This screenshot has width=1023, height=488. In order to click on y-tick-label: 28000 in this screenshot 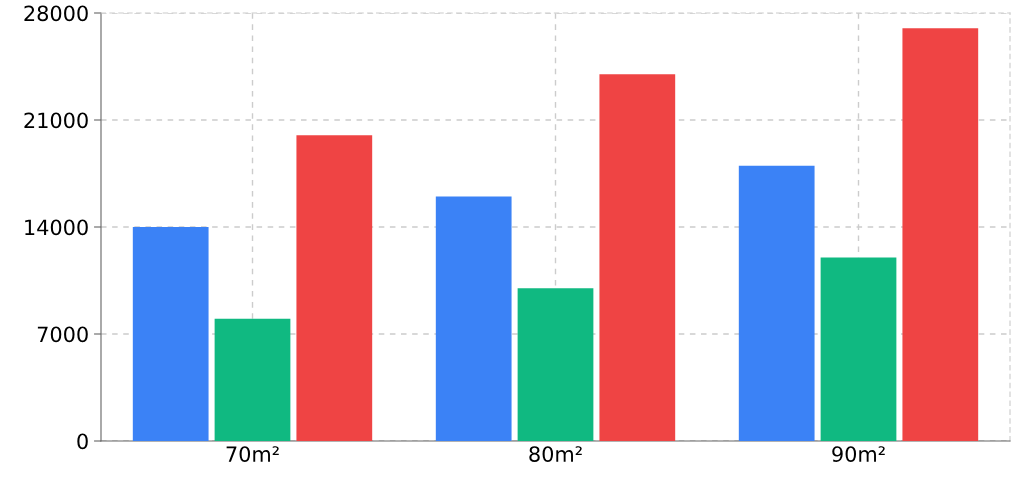, I will do `click(56, 13)`.